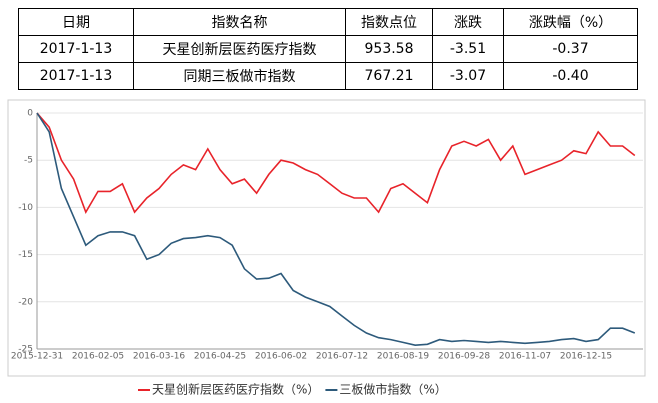 The height and width of the screenshot is (403, 658). Describe the element at coordinates (570, 49) in the screenshot. I see `cell: -0.37` at that location.